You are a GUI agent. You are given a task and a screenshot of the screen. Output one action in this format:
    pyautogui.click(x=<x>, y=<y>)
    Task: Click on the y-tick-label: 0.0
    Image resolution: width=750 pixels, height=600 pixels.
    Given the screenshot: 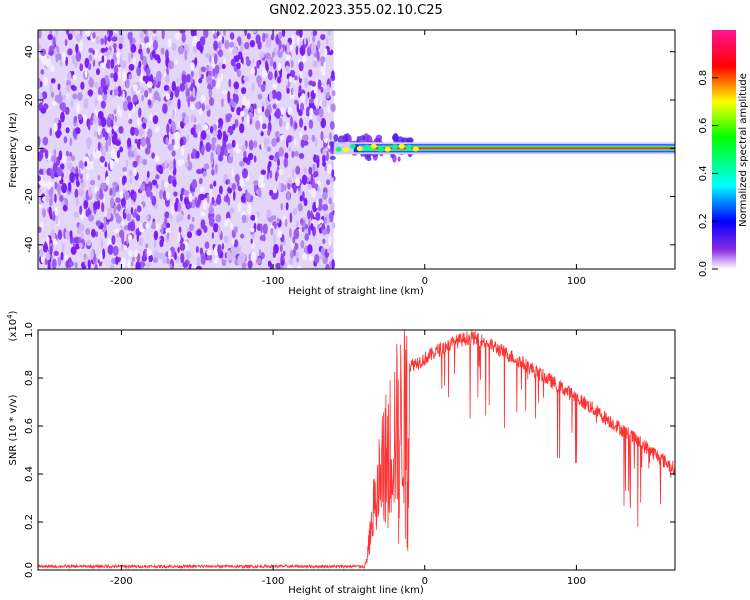 What is the action you would take?
    pyautogui.click(x=29, y=570)
    